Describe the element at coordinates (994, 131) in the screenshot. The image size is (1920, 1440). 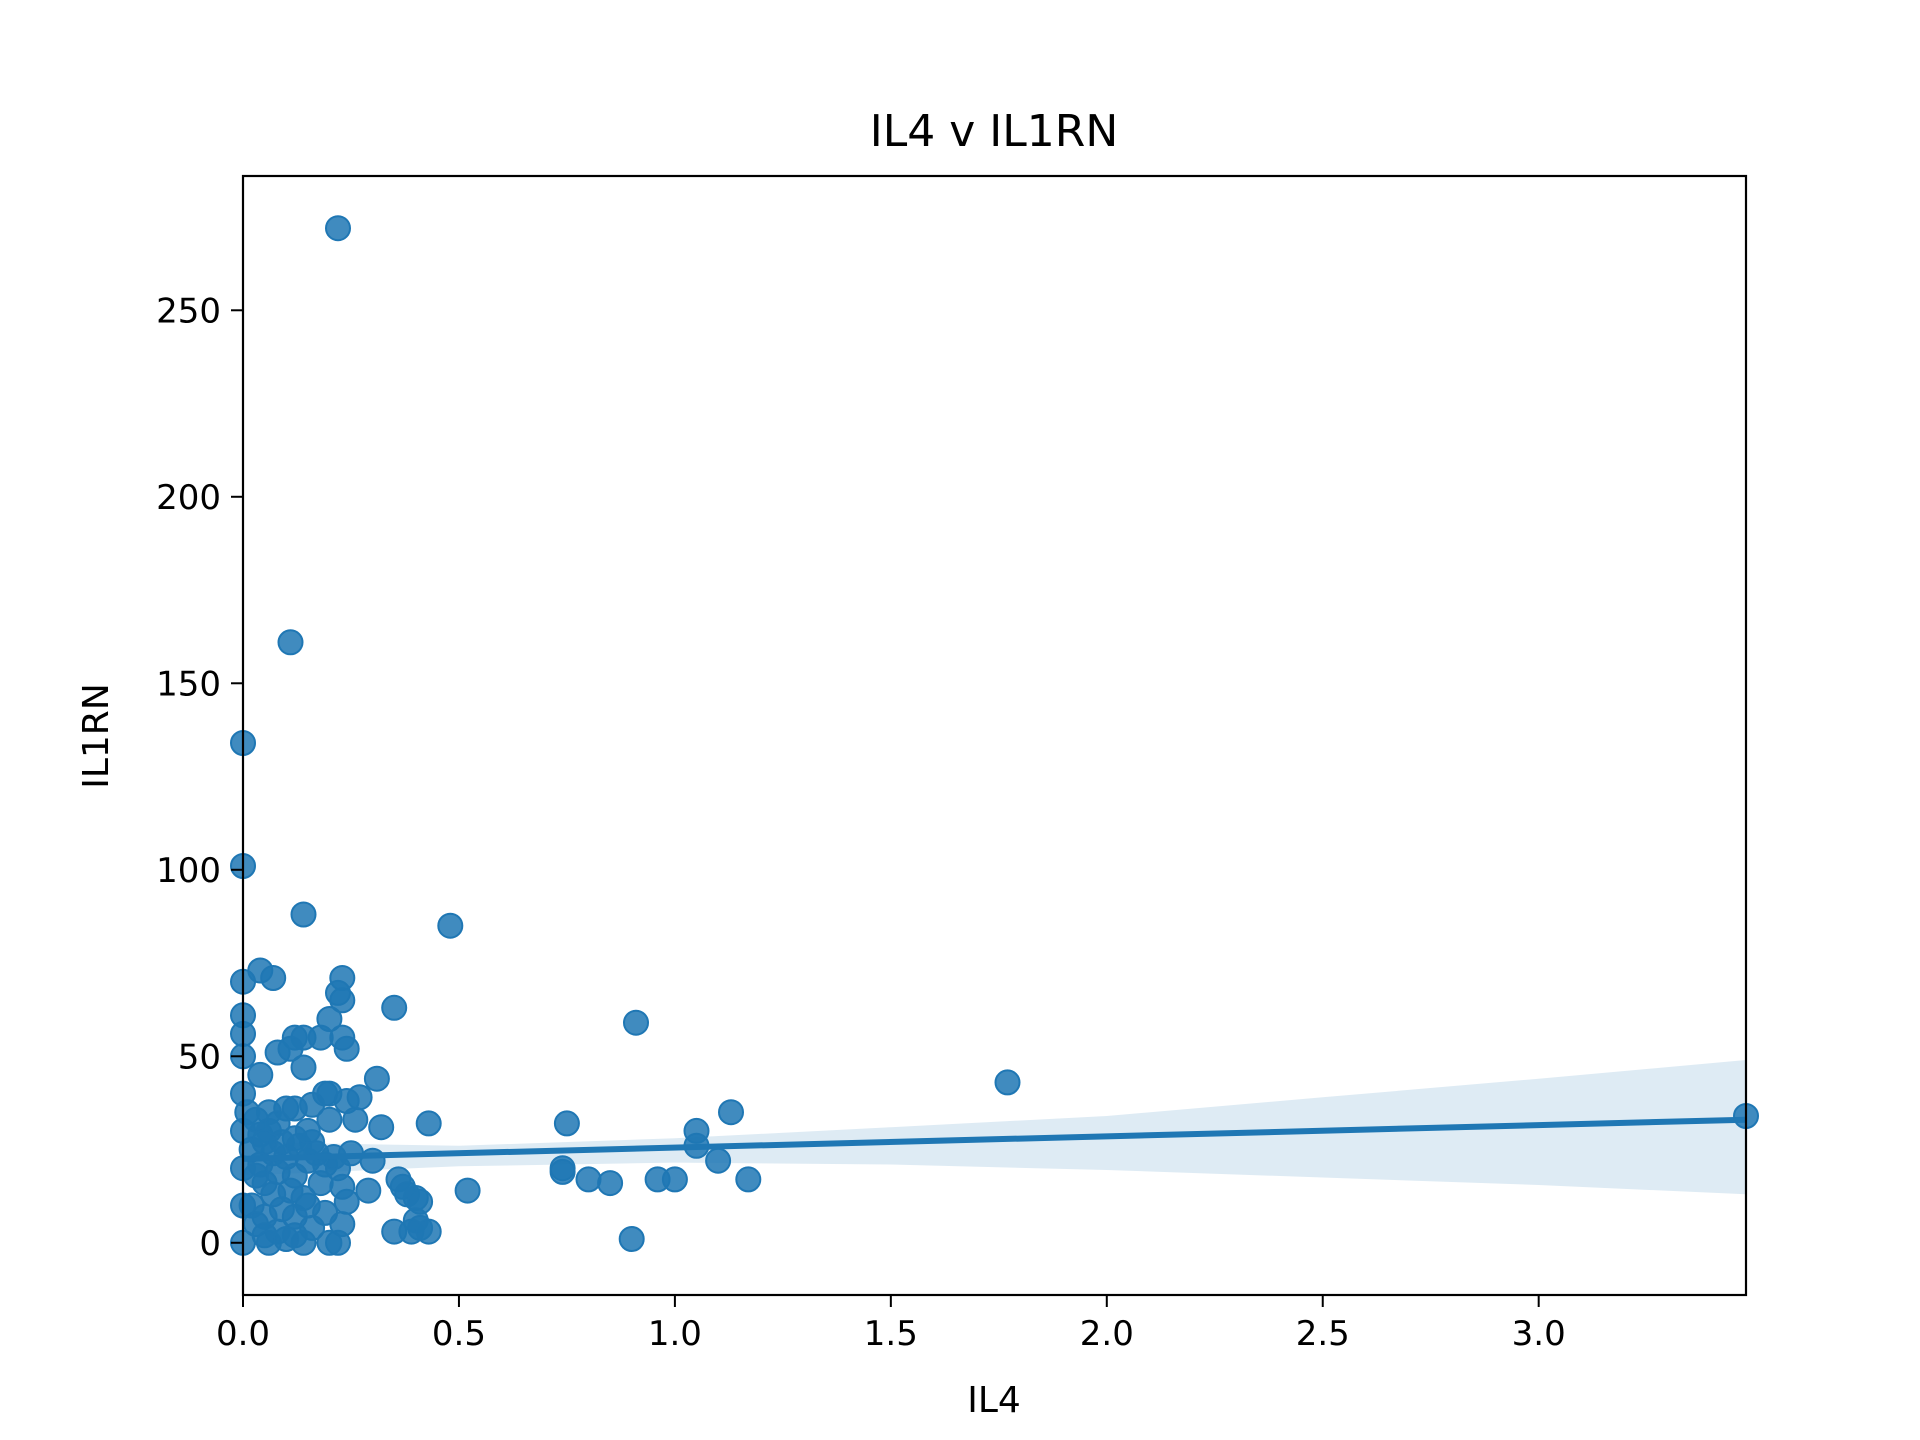
I see `chart-title: IL4 v IL1RN` at that location.